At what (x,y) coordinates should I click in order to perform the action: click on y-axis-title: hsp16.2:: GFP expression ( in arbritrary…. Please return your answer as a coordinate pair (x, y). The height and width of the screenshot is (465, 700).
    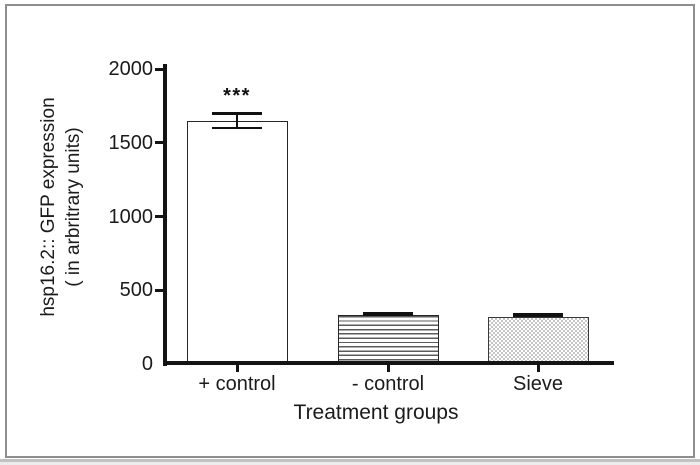
    Looking at the image, I should click on (62, 207).